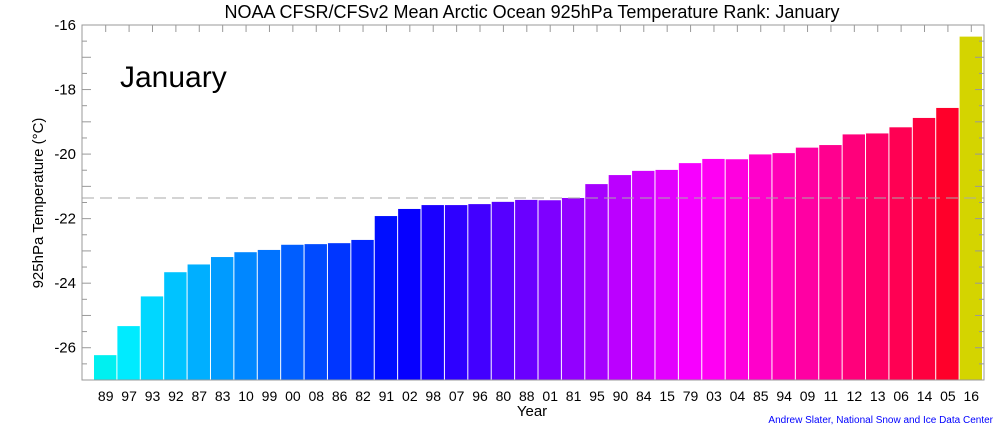 The height and width of the screenshot is (432, 1008). Describe the element at coordinates (714, 396) in the screenshot. I see `x-tick-label: 03` at that location.